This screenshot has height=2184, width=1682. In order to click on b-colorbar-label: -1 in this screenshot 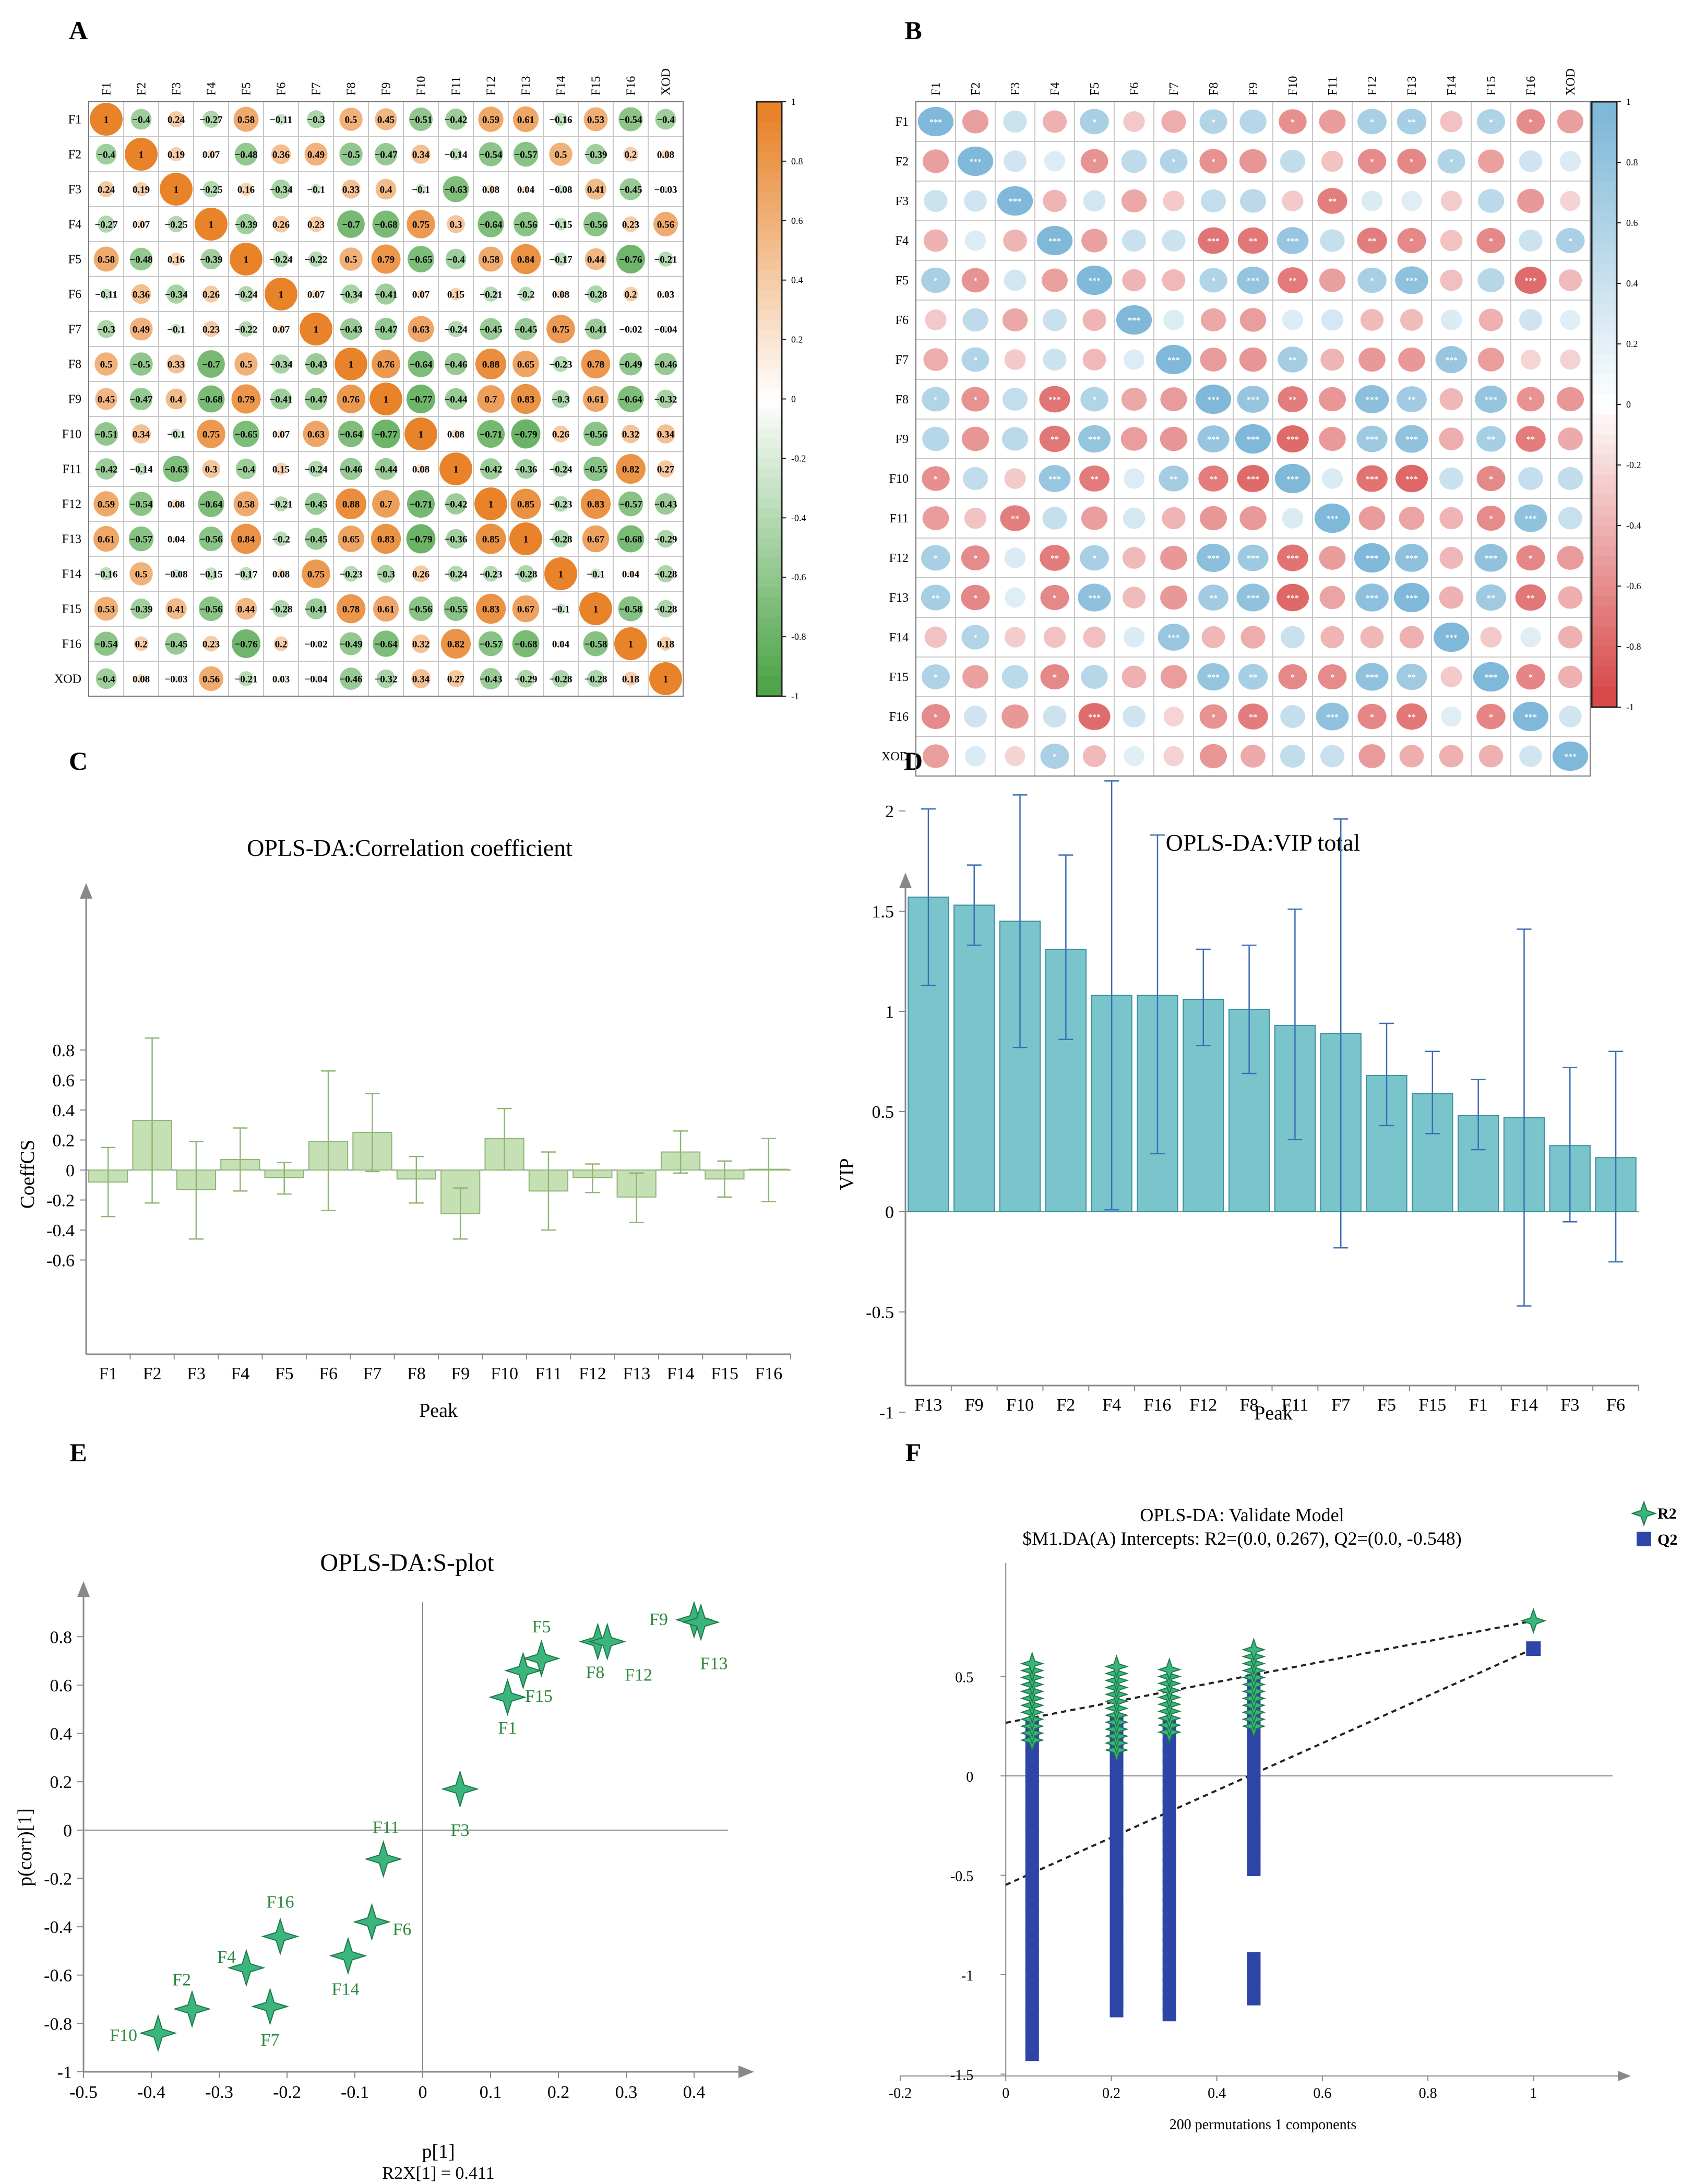, I will do `click(1630, 707)`.